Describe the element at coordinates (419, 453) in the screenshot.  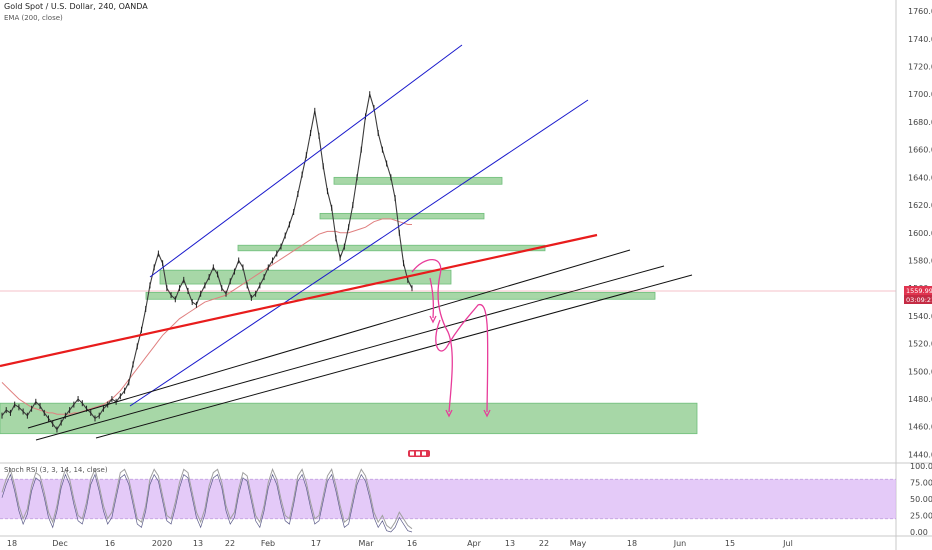
I see `events-icon` at that location.